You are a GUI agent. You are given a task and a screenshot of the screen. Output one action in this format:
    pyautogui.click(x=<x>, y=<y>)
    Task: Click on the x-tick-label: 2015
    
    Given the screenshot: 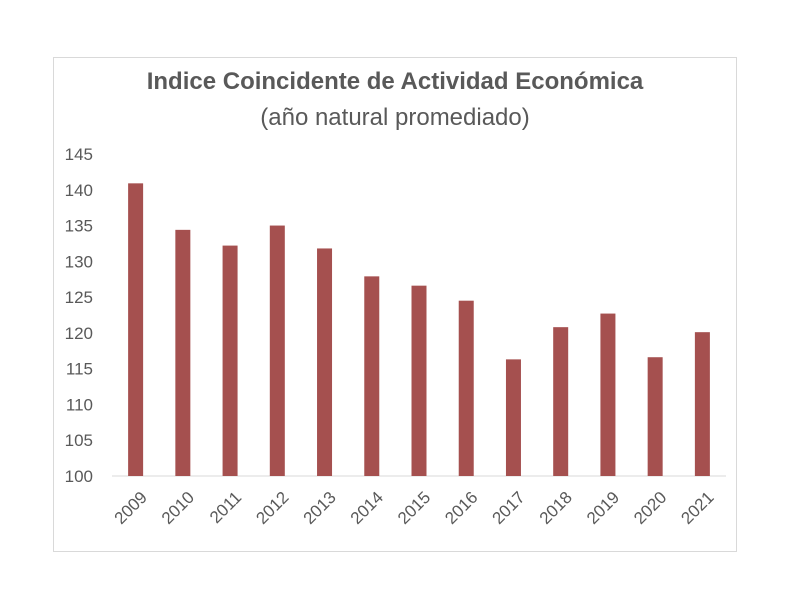 What is the action you would take?
    pyautogui.click(x=414, y=508)
    